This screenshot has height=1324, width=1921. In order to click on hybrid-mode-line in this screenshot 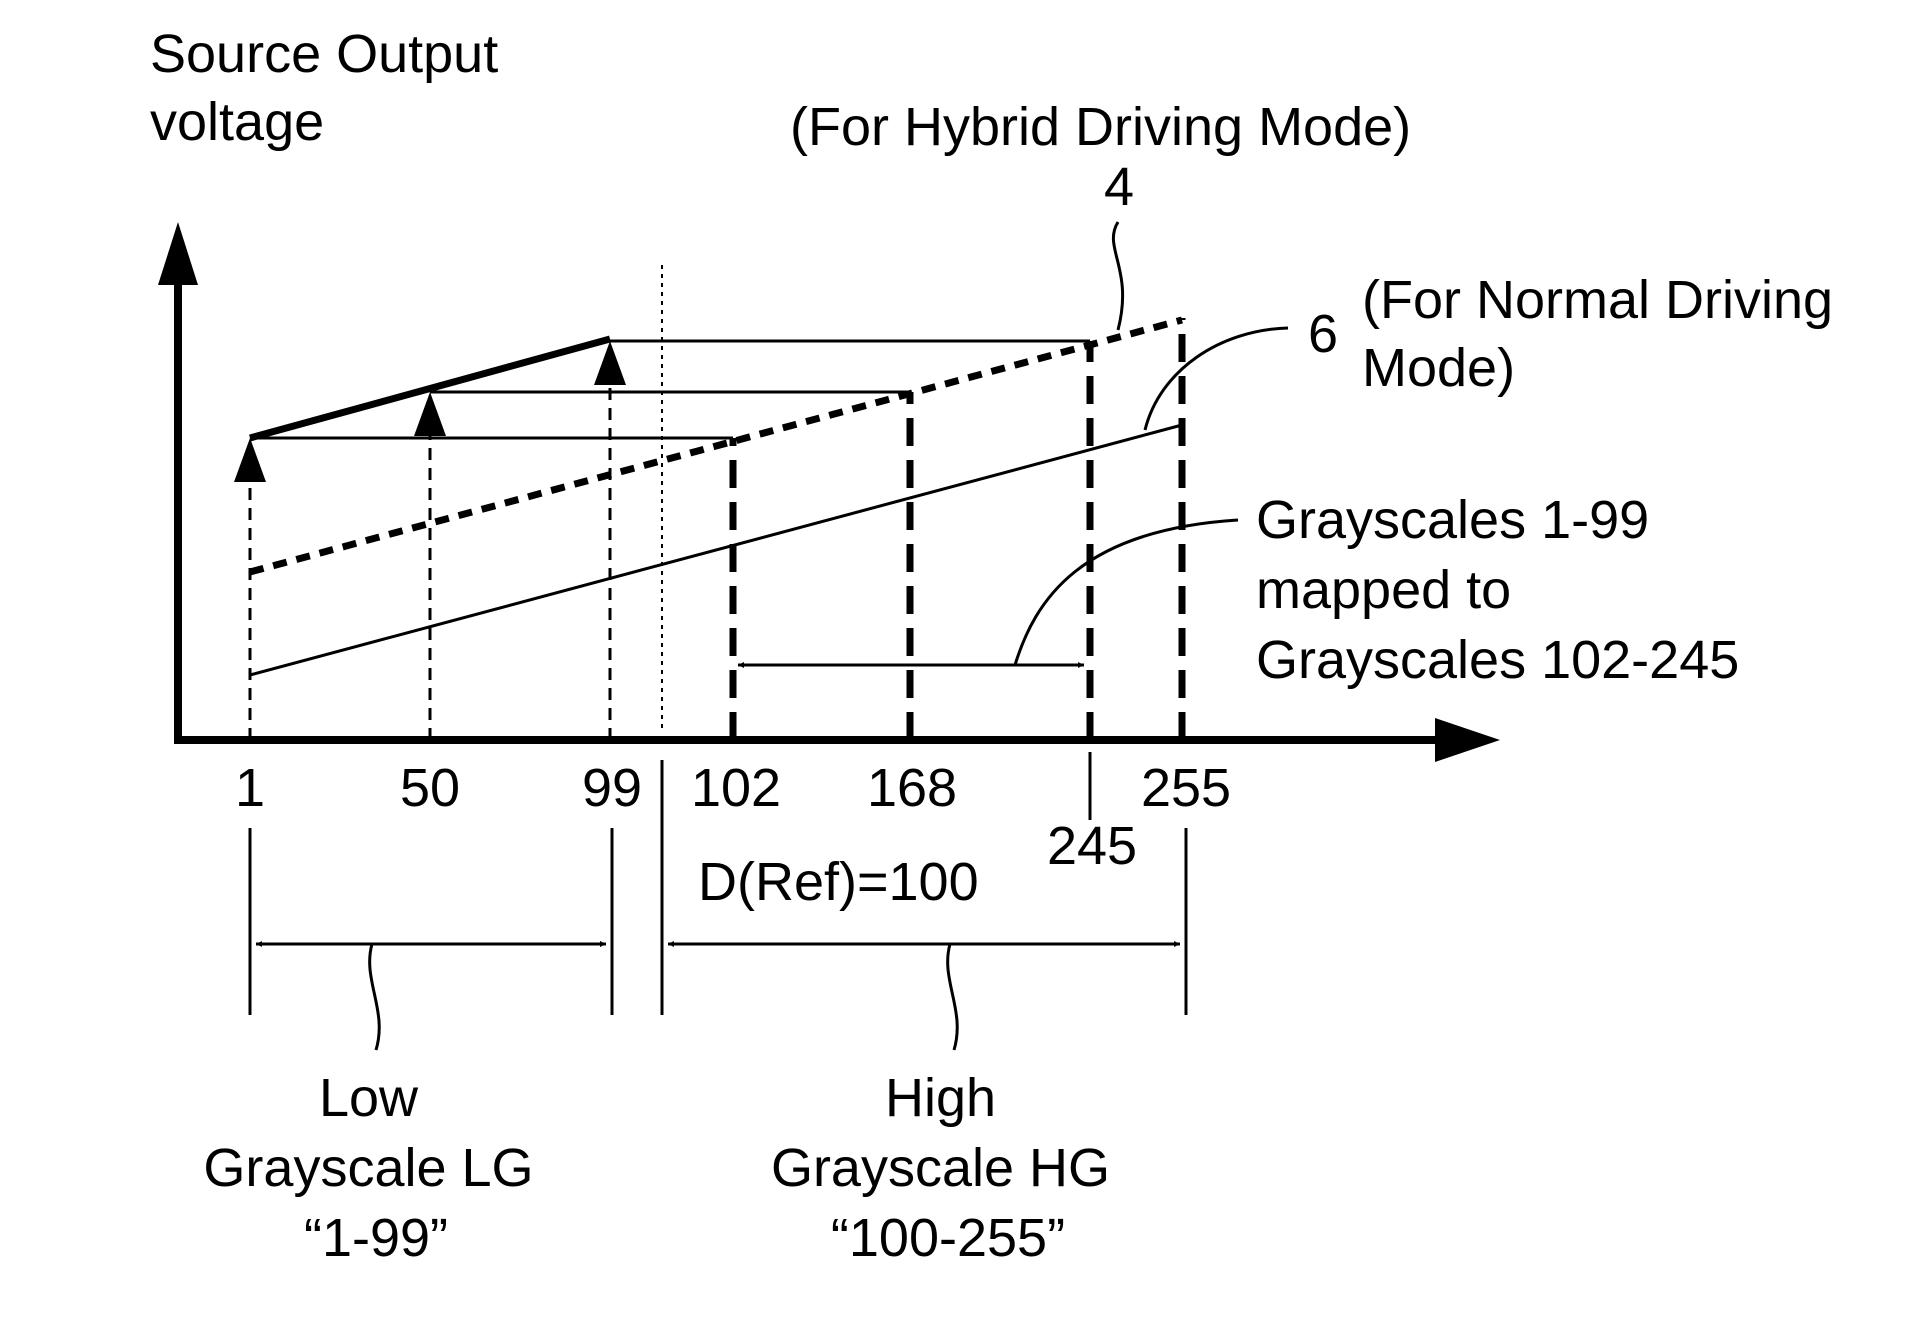, I will do `click(716, 446)`.